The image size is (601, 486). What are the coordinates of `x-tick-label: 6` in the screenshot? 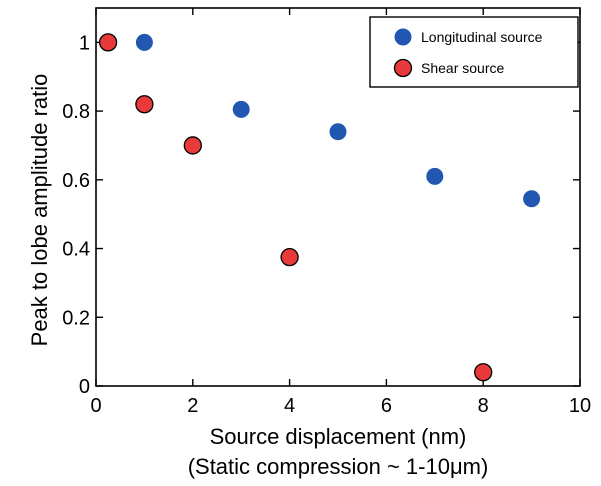 It's located at (386, 406).